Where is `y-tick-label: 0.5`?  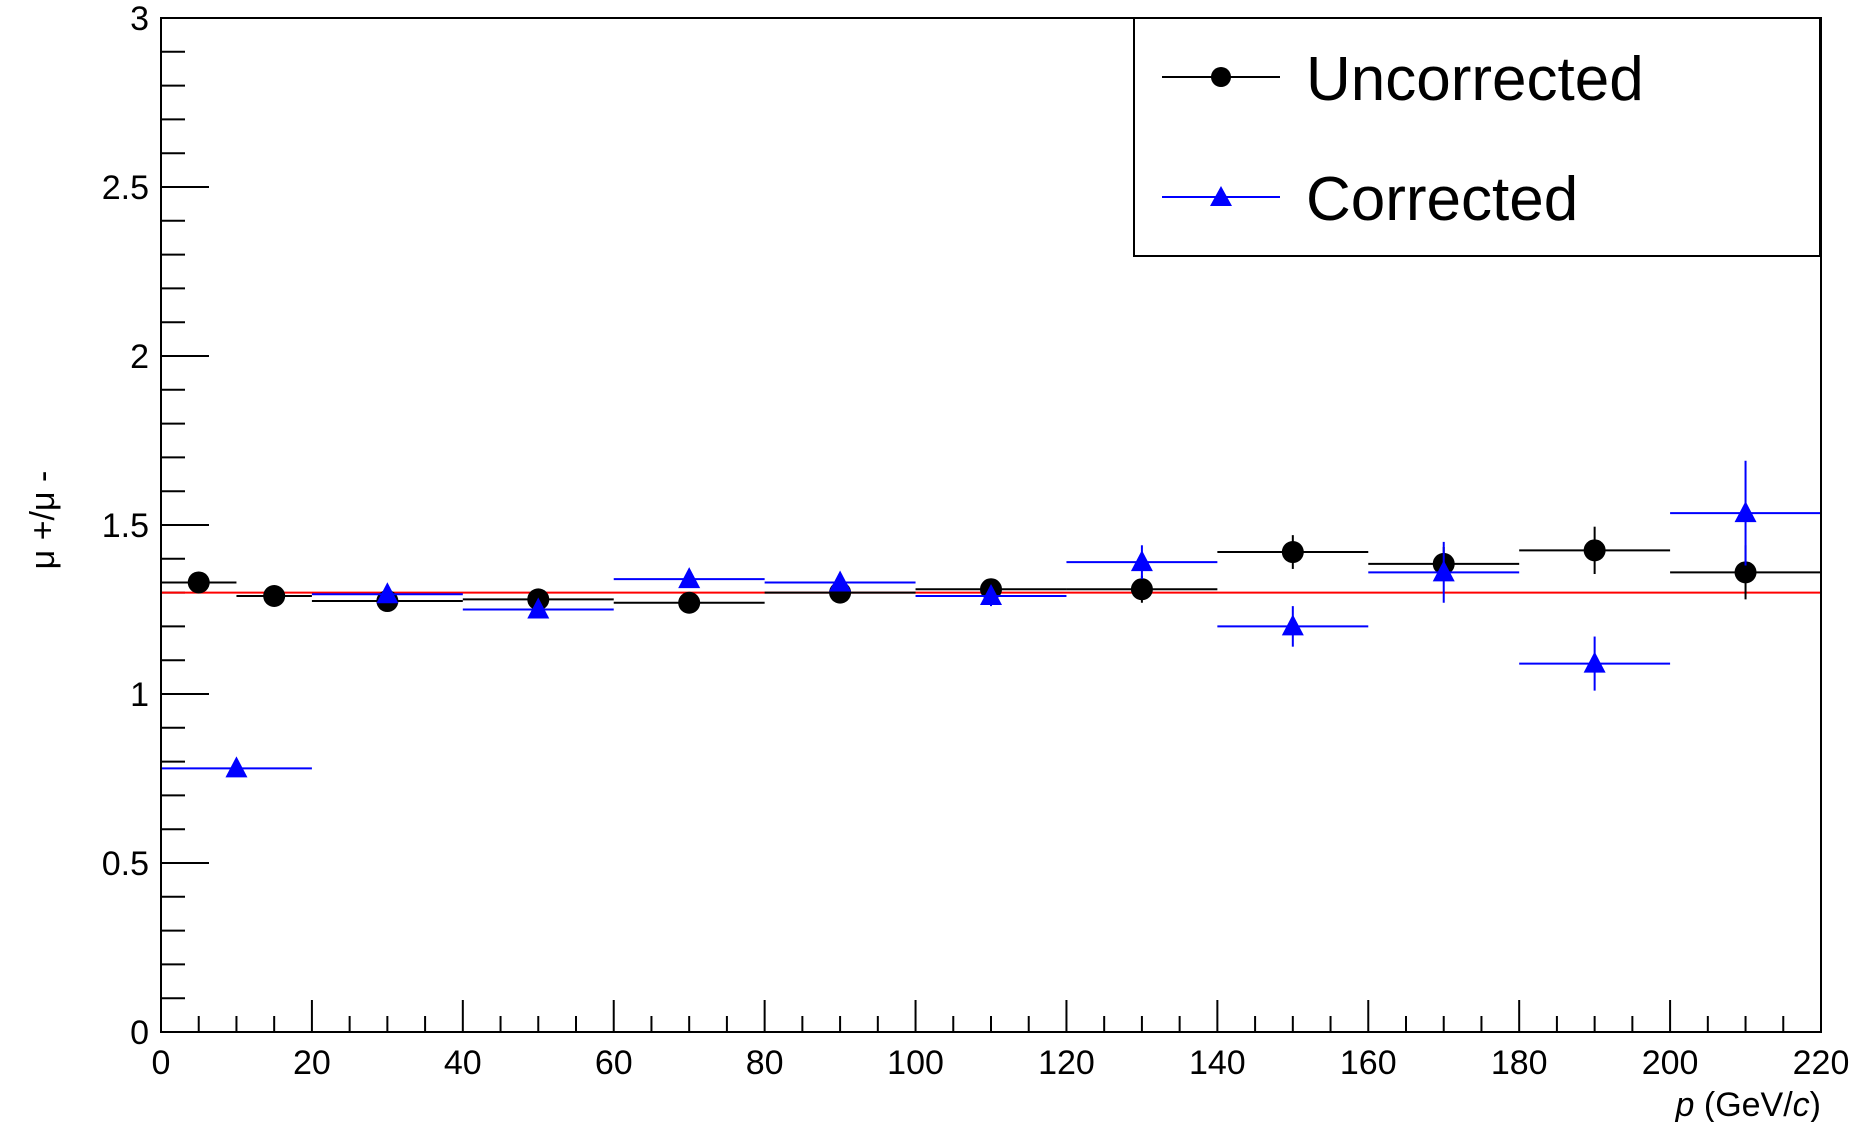 y-tick-label: 0.5 is located at coordinates (125, 864).